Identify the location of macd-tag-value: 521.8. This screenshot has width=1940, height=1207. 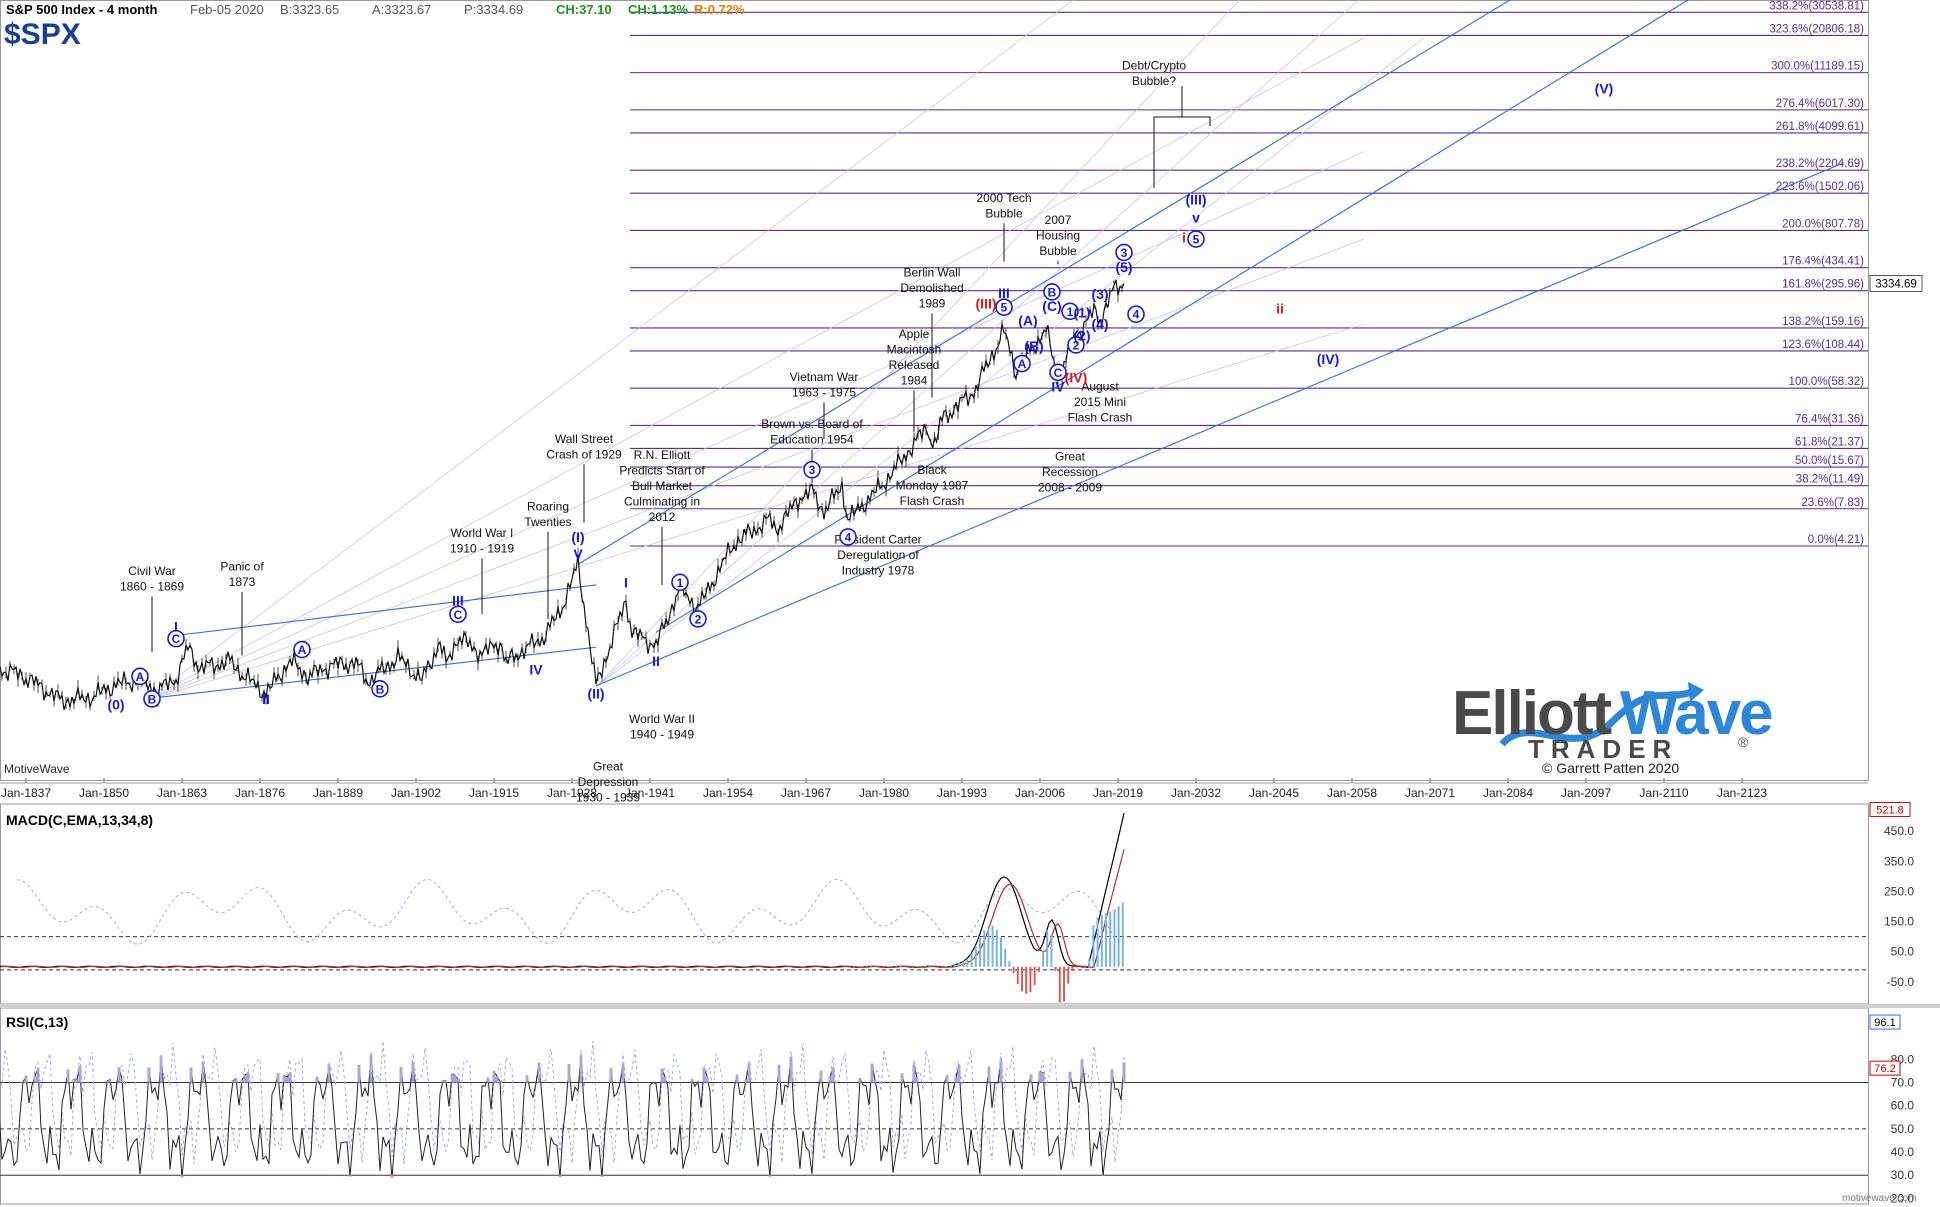
(1890, 810).